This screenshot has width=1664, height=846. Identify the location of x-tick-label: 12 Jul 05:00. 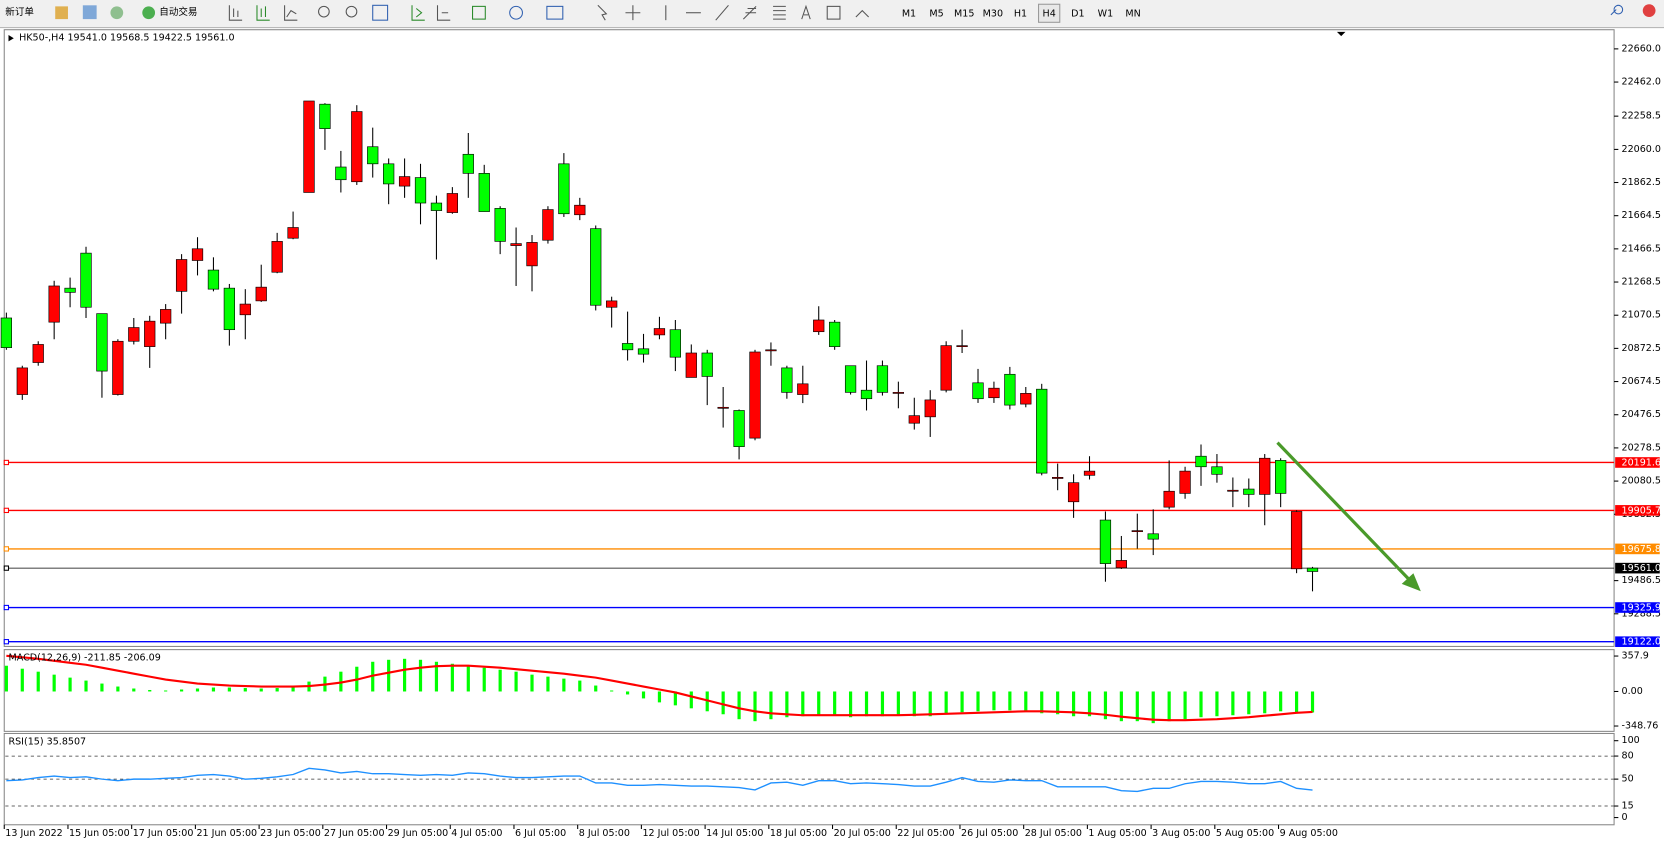
(670, 833).